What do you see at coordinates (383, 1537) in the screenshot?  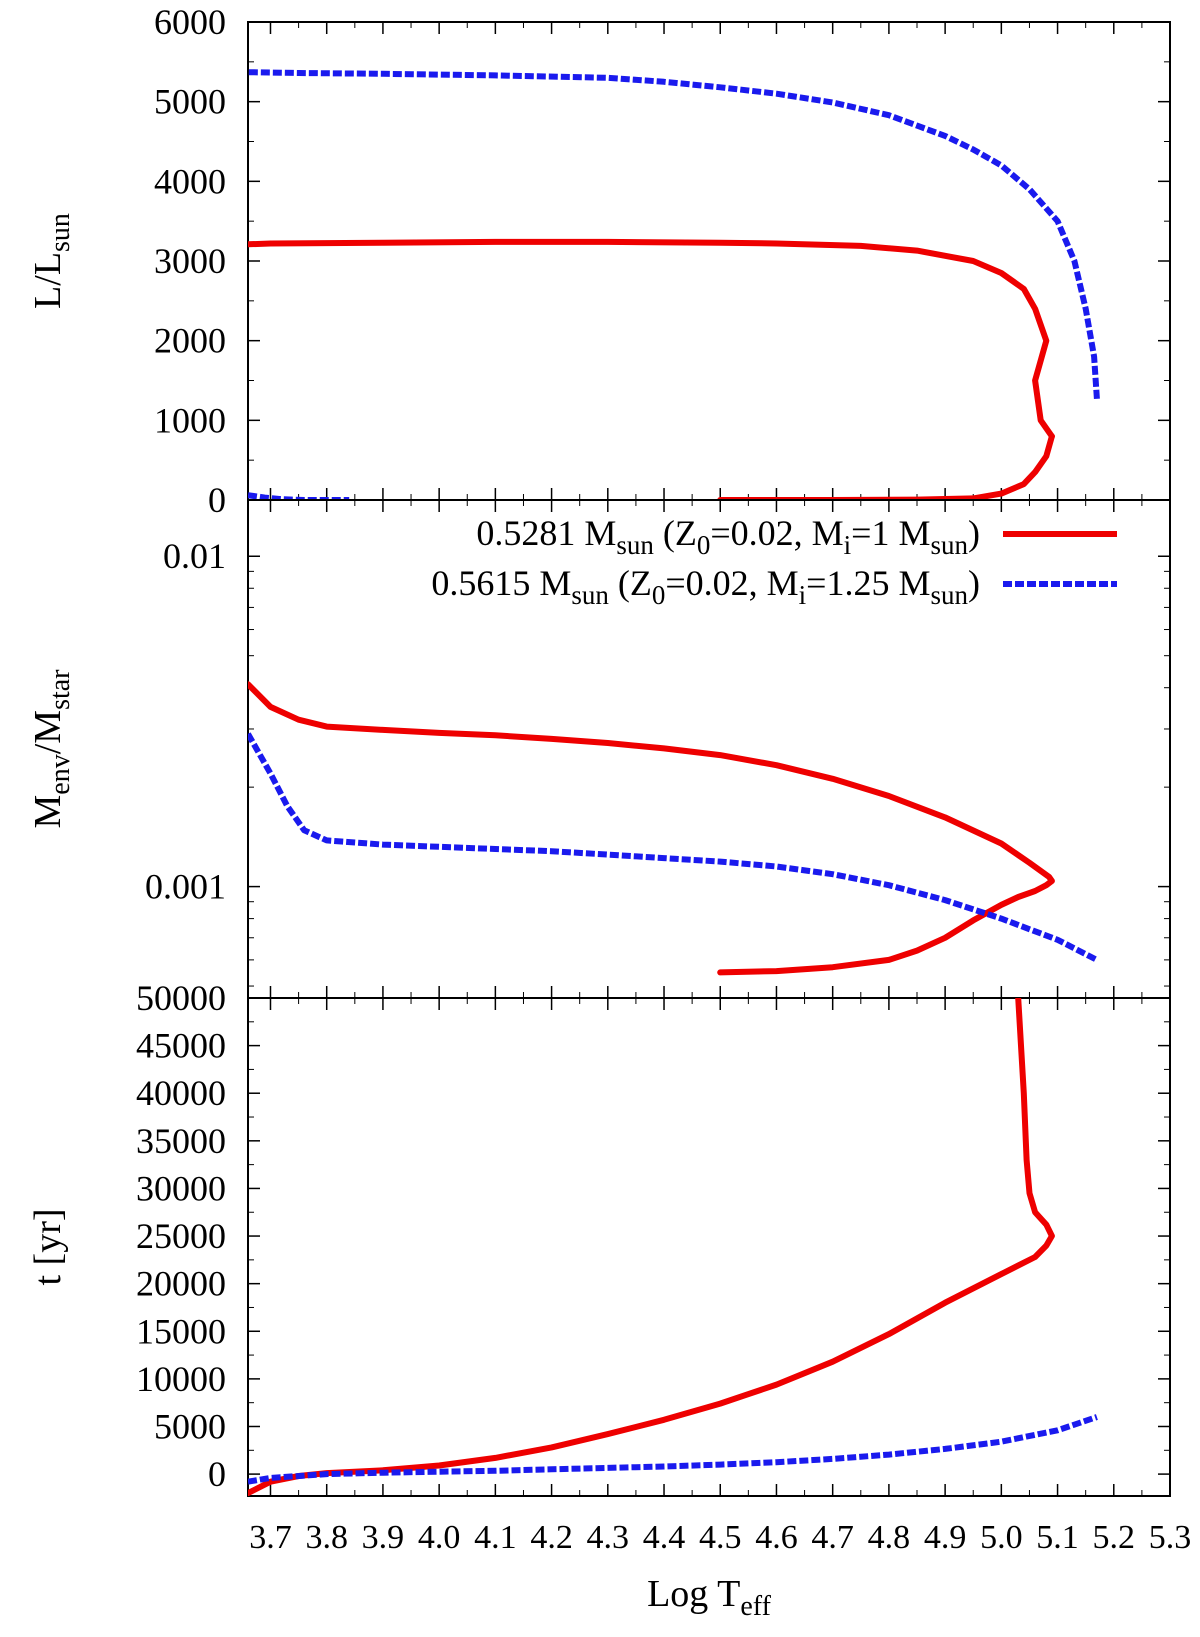 I see `x-tick-label: 3.9` at bounding box center [383, 1537].